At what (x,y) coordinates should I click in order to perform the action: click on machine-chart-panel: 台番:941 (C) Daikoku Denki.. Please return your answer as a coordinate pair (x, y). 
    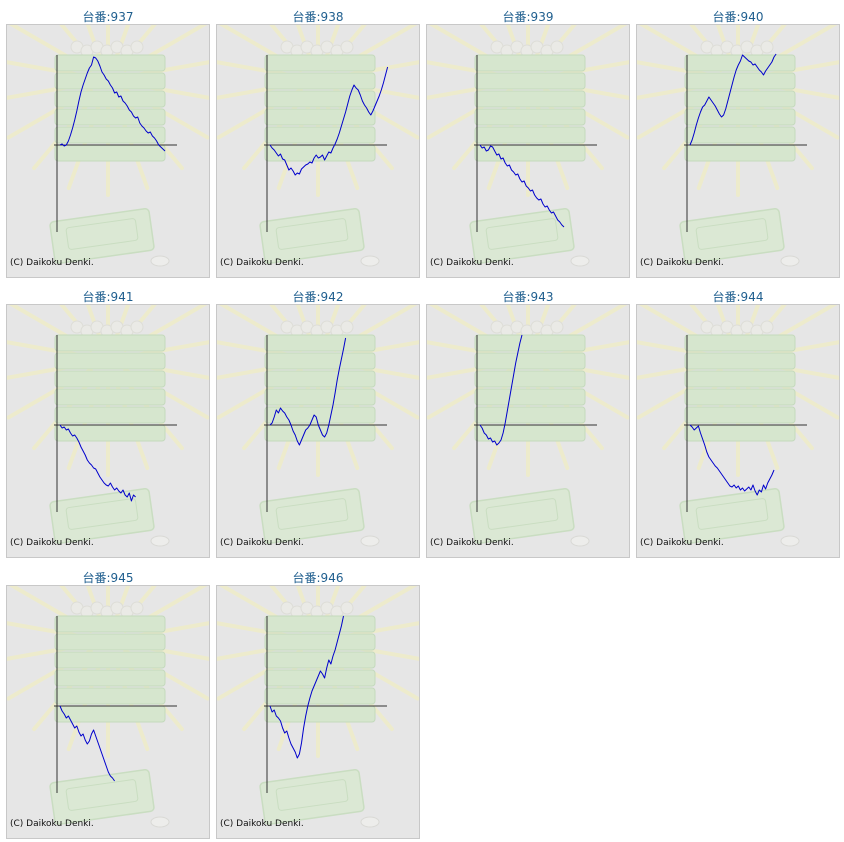
    Looking at the image, I should click on (108, 421).